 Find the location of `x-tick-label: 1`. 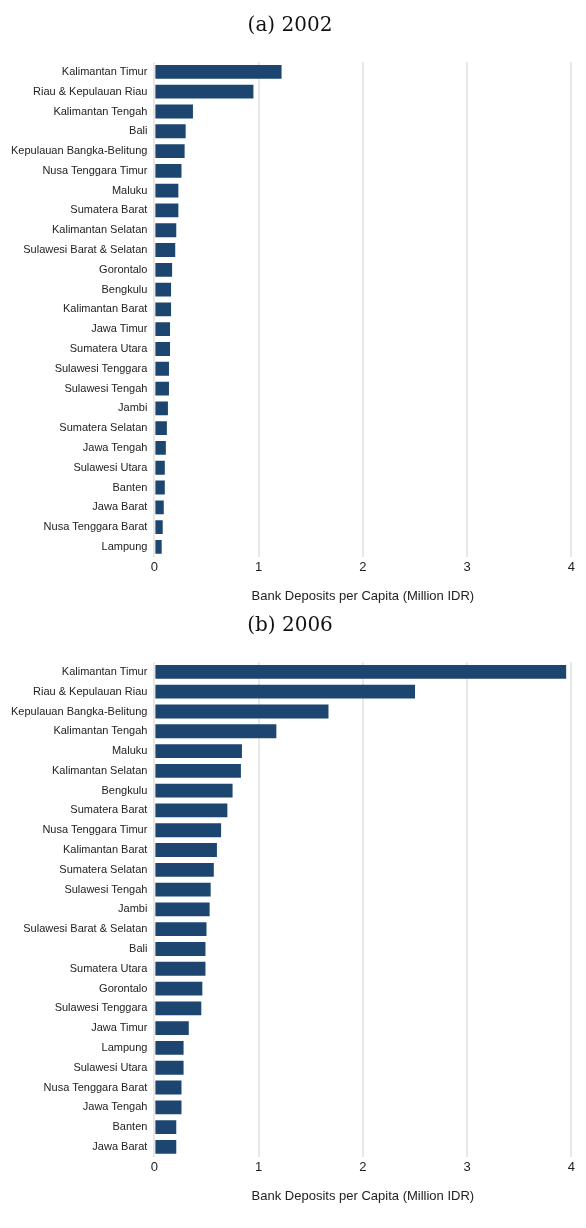

x-tick-label: 1 is located at coordinates (259, 567).